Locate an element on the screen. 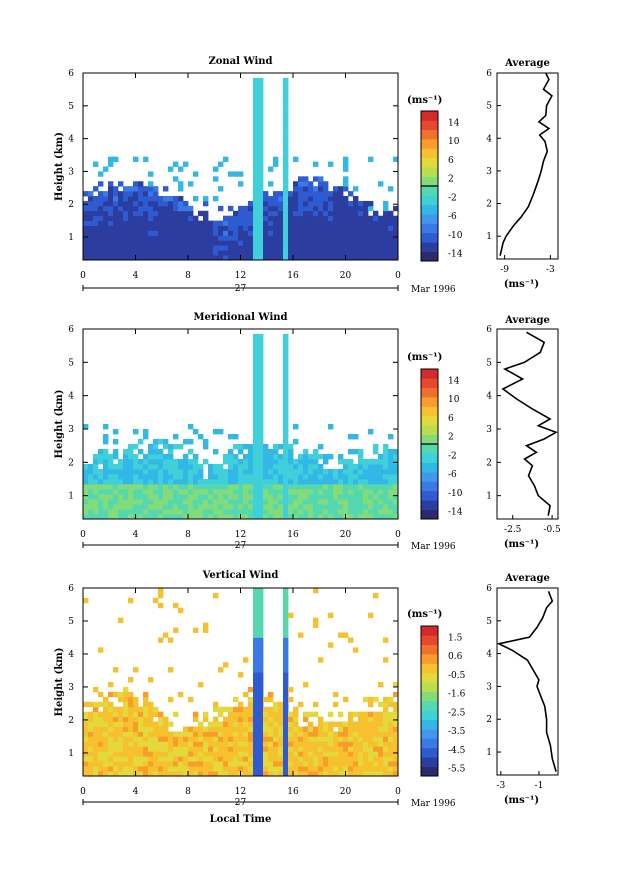 The width and height of the screenshot is (617, 873). colorbar-swatch is located at coordinates (429, 134).